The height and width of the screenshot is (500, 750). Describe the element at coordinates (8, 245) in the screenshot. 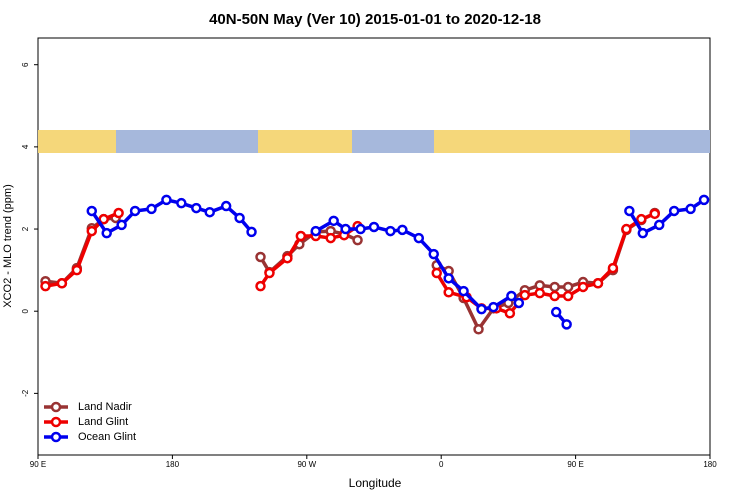

I see `y-axis-label: XCO2 - MLO trend (ppm)` at that location.